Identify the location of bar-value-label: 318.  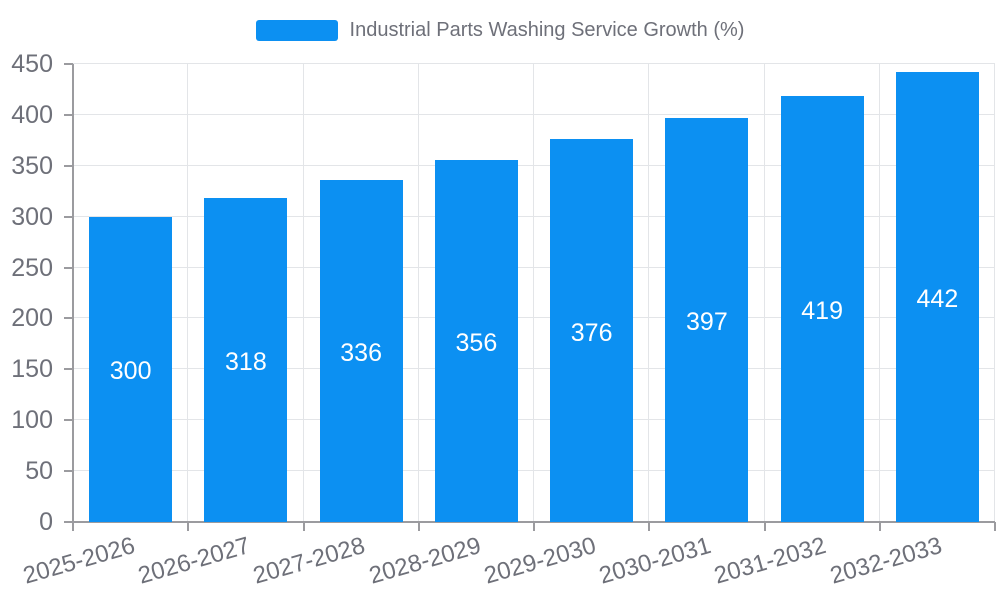
(246, 362).